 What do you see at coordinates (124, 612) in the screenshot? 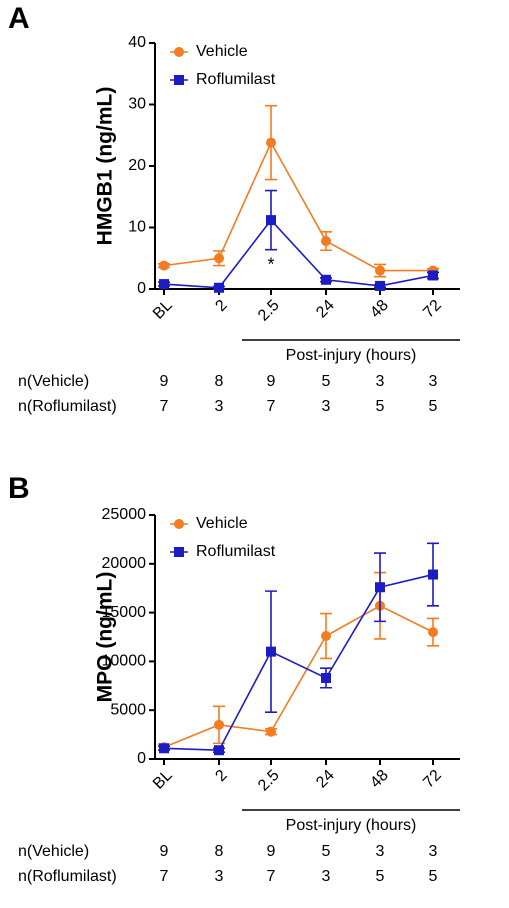
I see `y-tick-label: 15000` at bounding box center [124, 612].